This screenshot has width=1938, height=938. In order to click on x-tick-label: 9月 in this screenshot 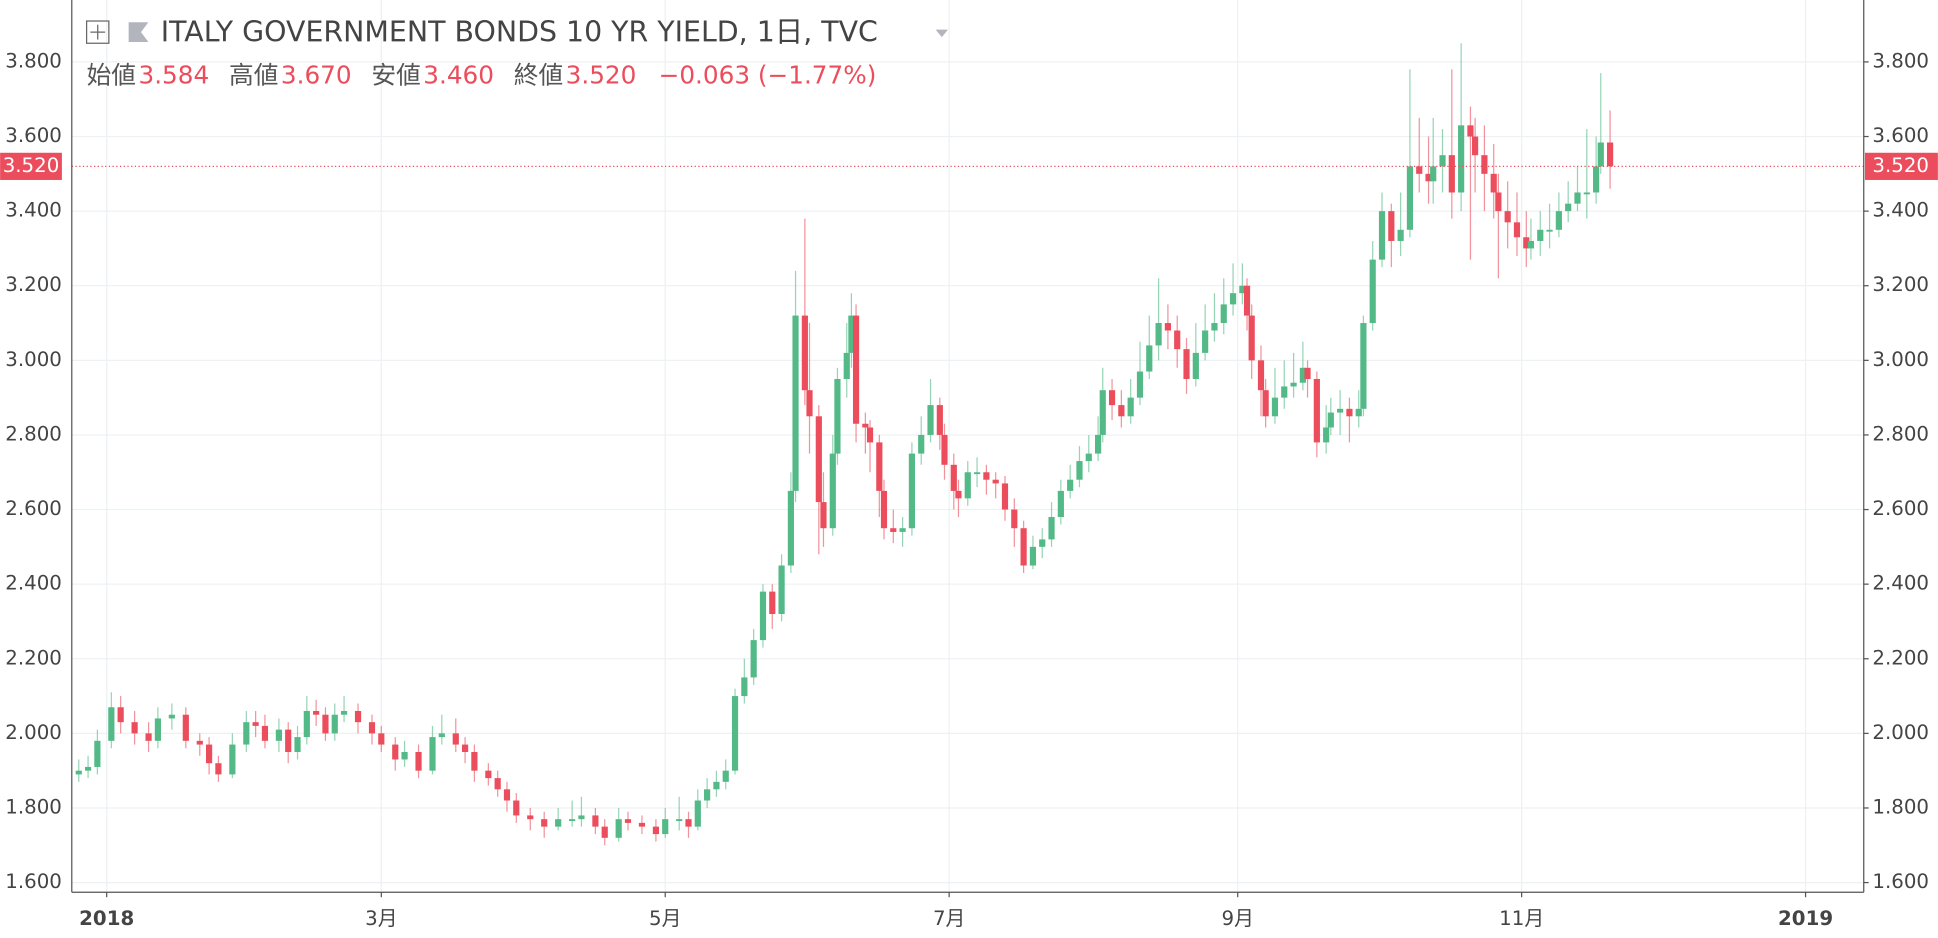, I will do `click(1238, 918)`.